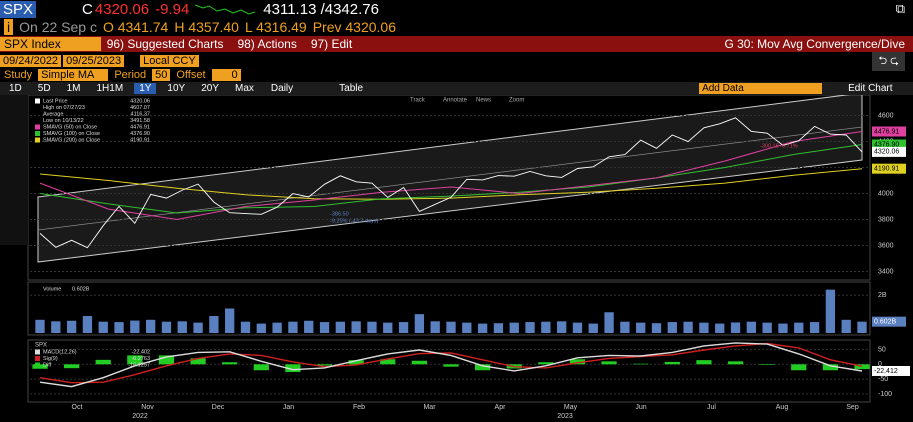  What do you see at coordinates (9, 27) in the screenshot?
I see `info-icon: i` at bounding box center [9, 27].